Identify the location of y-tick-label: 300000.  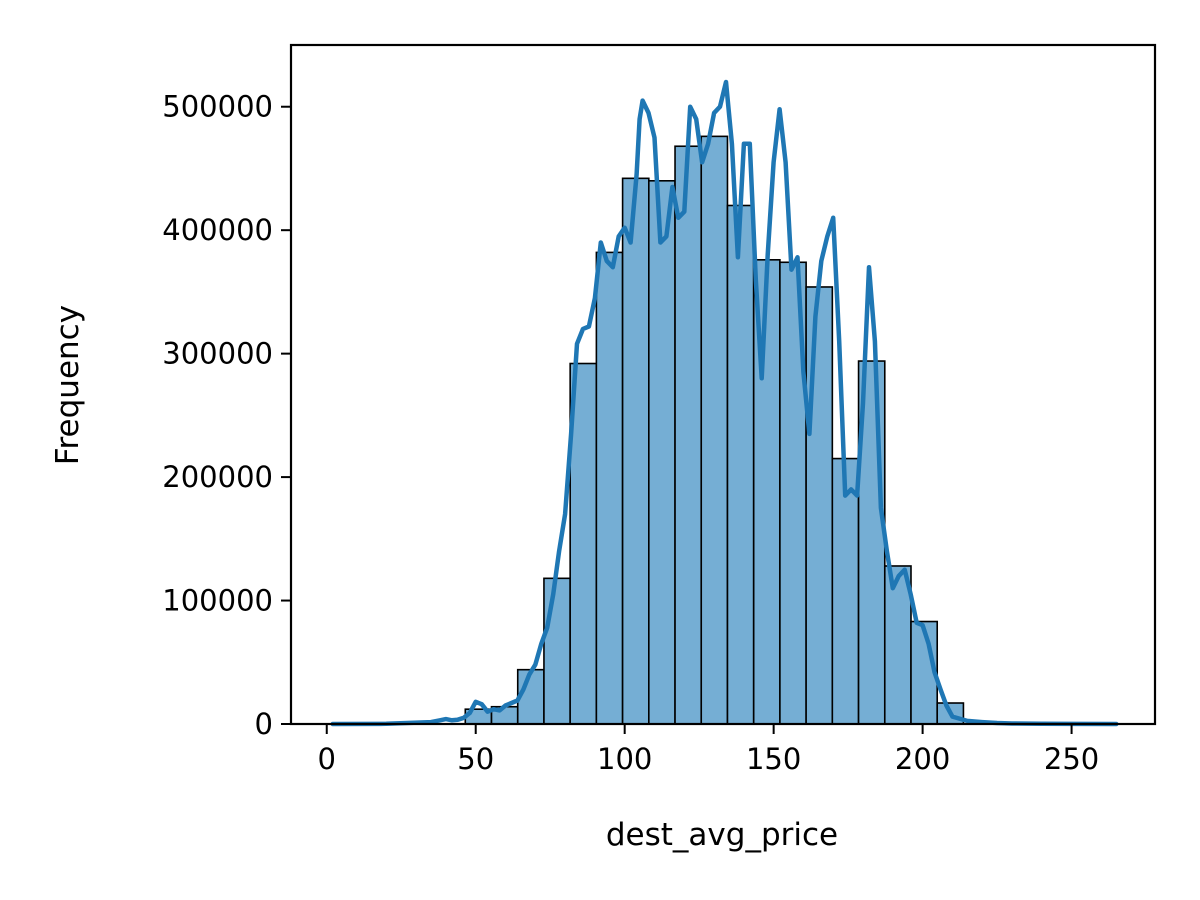
(217, 354).